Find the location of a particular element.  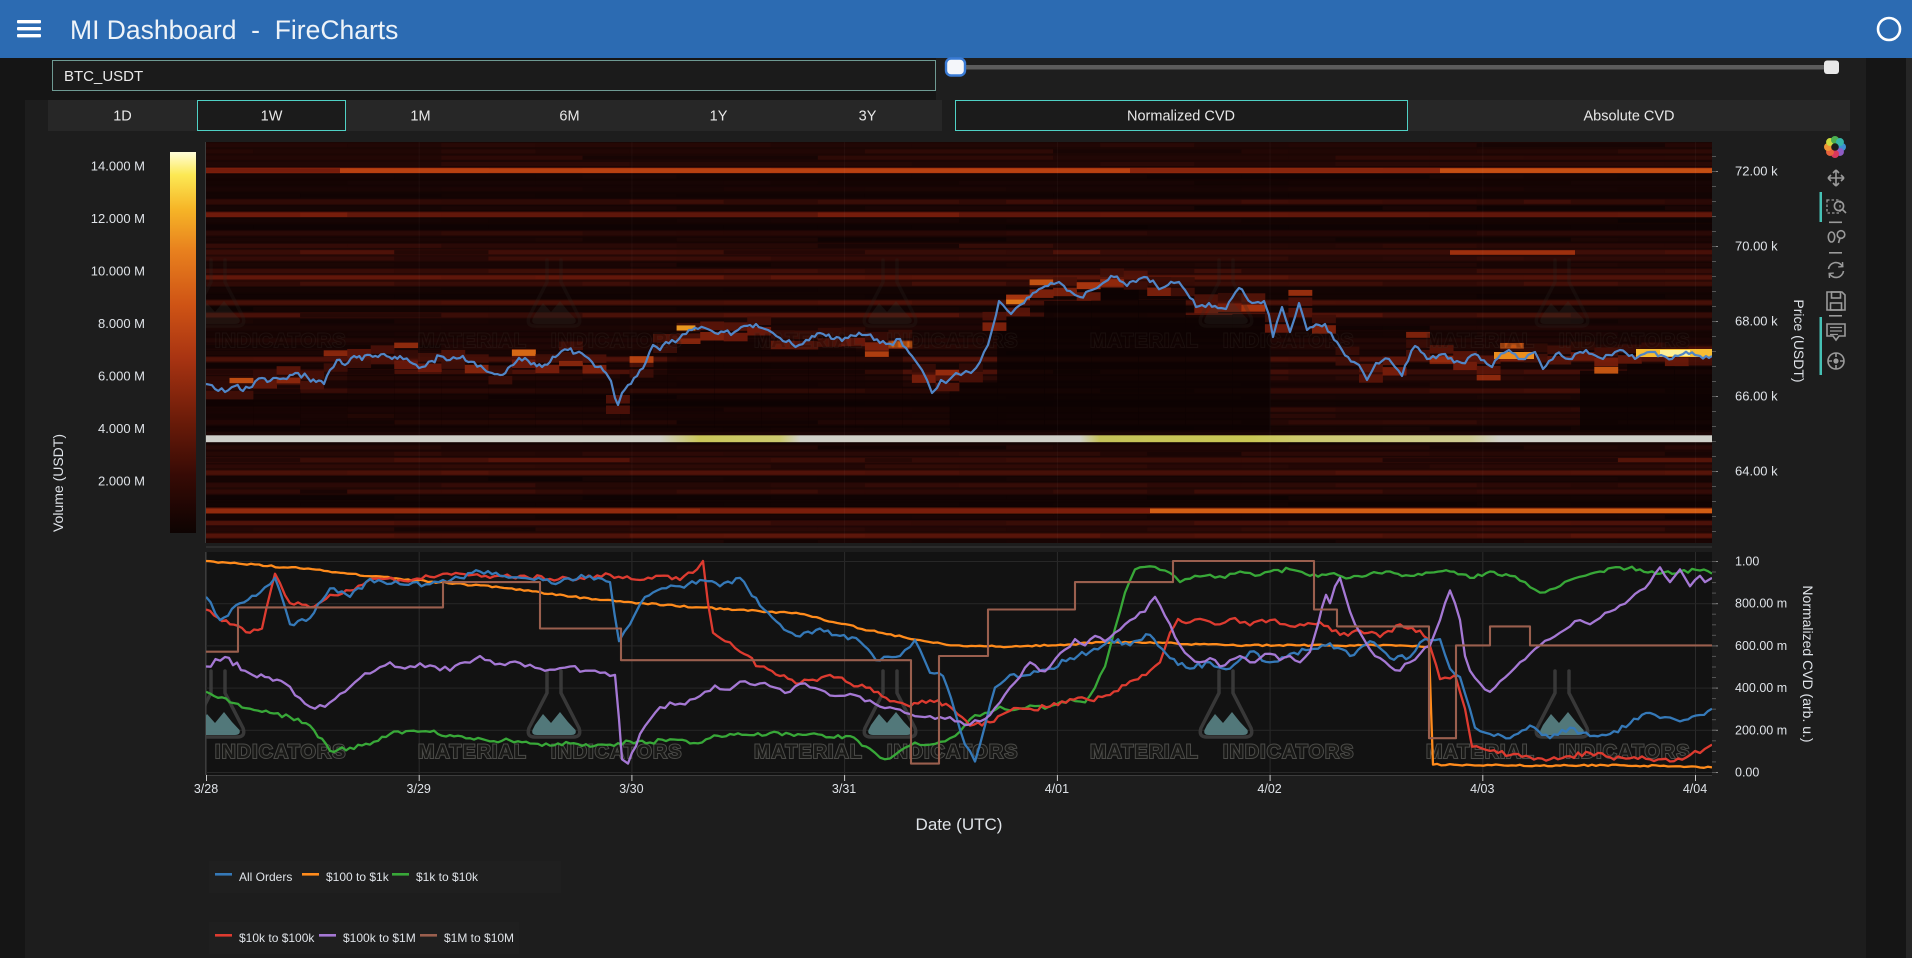

svg-text: 6.000 M is located at coordinates (121, 376).